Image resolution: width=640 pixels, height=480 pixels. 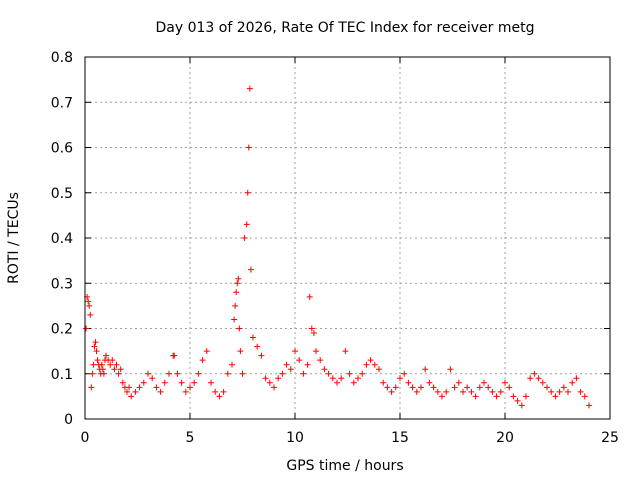 I want to click on y-tick-label: 0.1, so click(x=62, y=375).